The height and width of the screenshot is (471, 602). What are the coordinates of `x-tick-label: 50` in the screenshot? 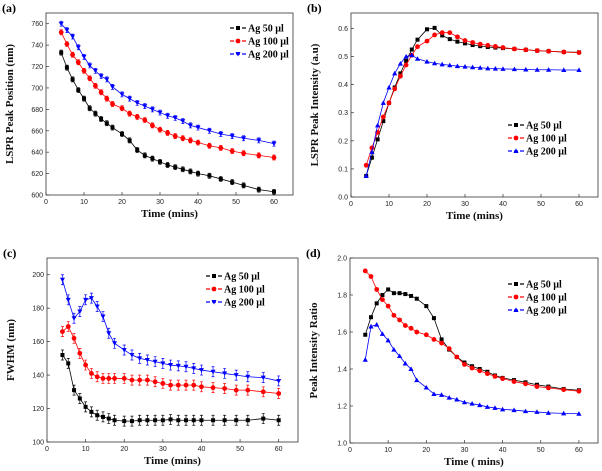 It's located at (240, 449).